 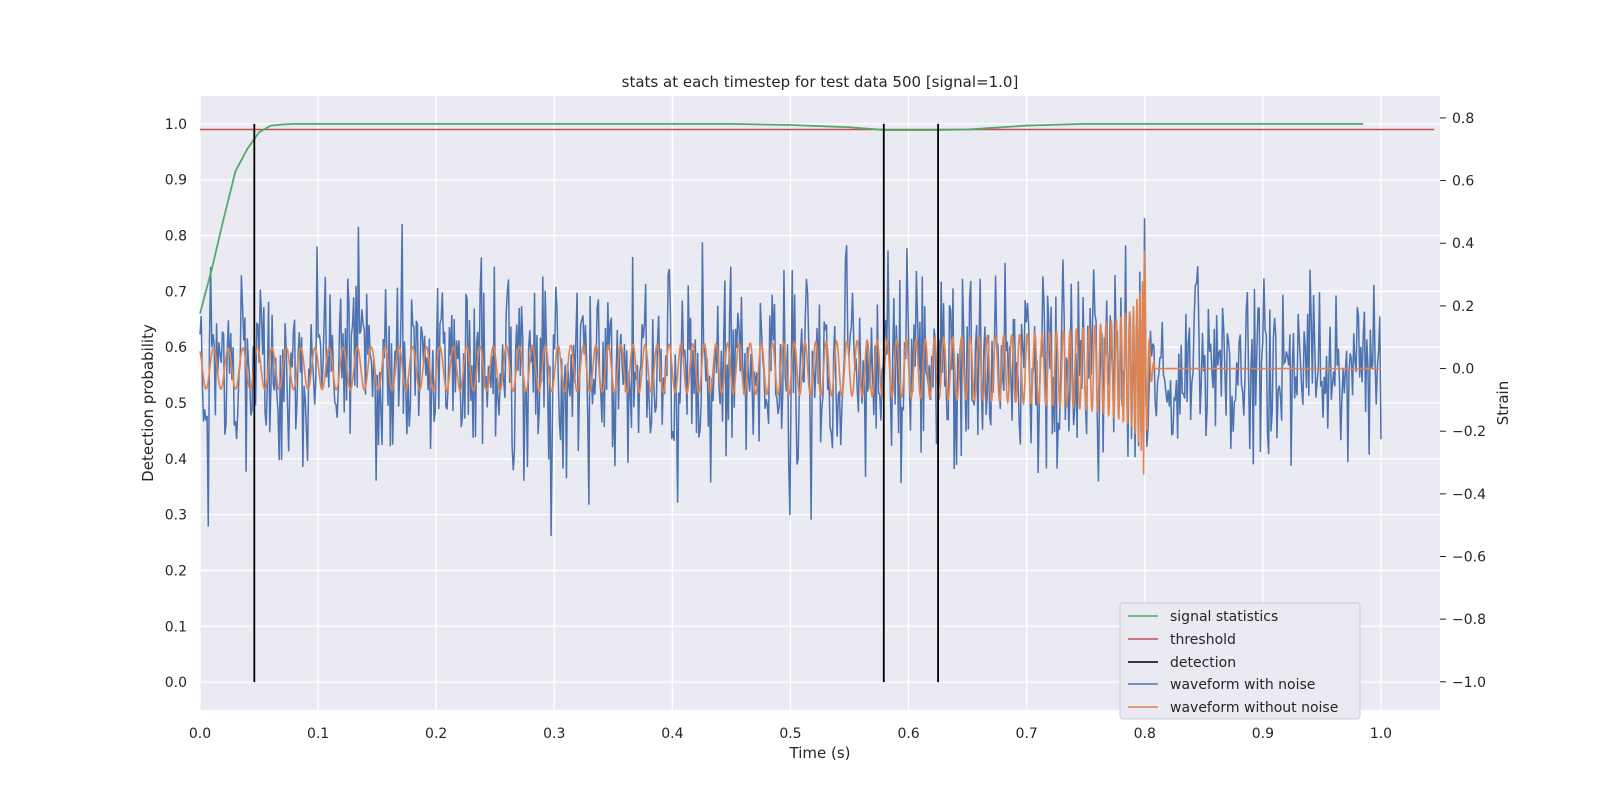 What do you see at coordinates (1263, 734) in the screenshot?
I see `x-tick-label: 0.9` at bounding box center [1263, 734].